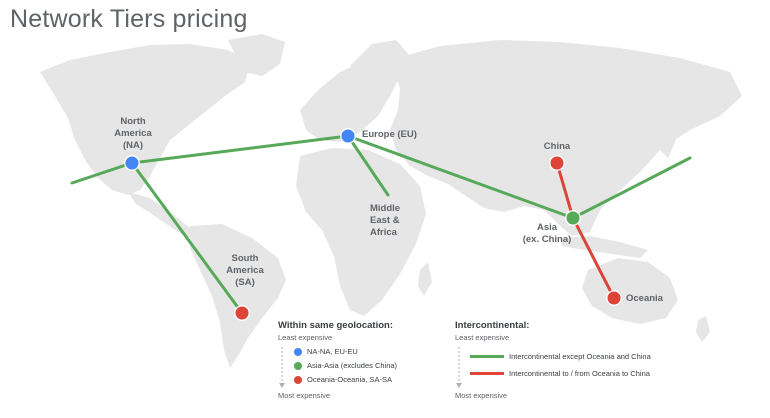 This screenshot has height=418, width=770. What do you see at coordinates (668, 141) in the screenshot?
I see `japan-landmass` at bounding box center [668, 141].